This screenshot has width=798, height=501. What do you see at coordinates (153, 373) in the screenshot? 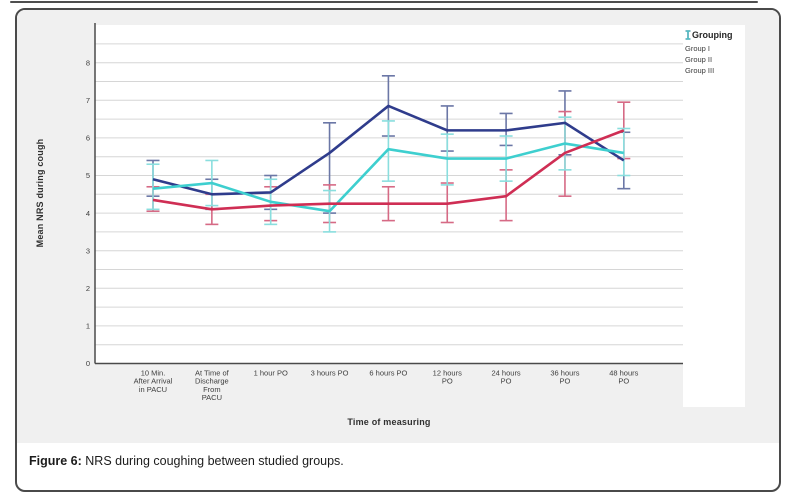
I see `x-tick-label: 10 Min.` at bounding box center [153, 373].